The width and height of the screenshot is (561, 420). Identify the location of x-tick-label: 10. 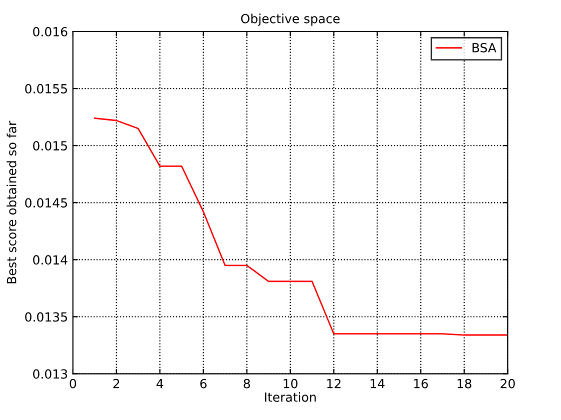
(291, 383).